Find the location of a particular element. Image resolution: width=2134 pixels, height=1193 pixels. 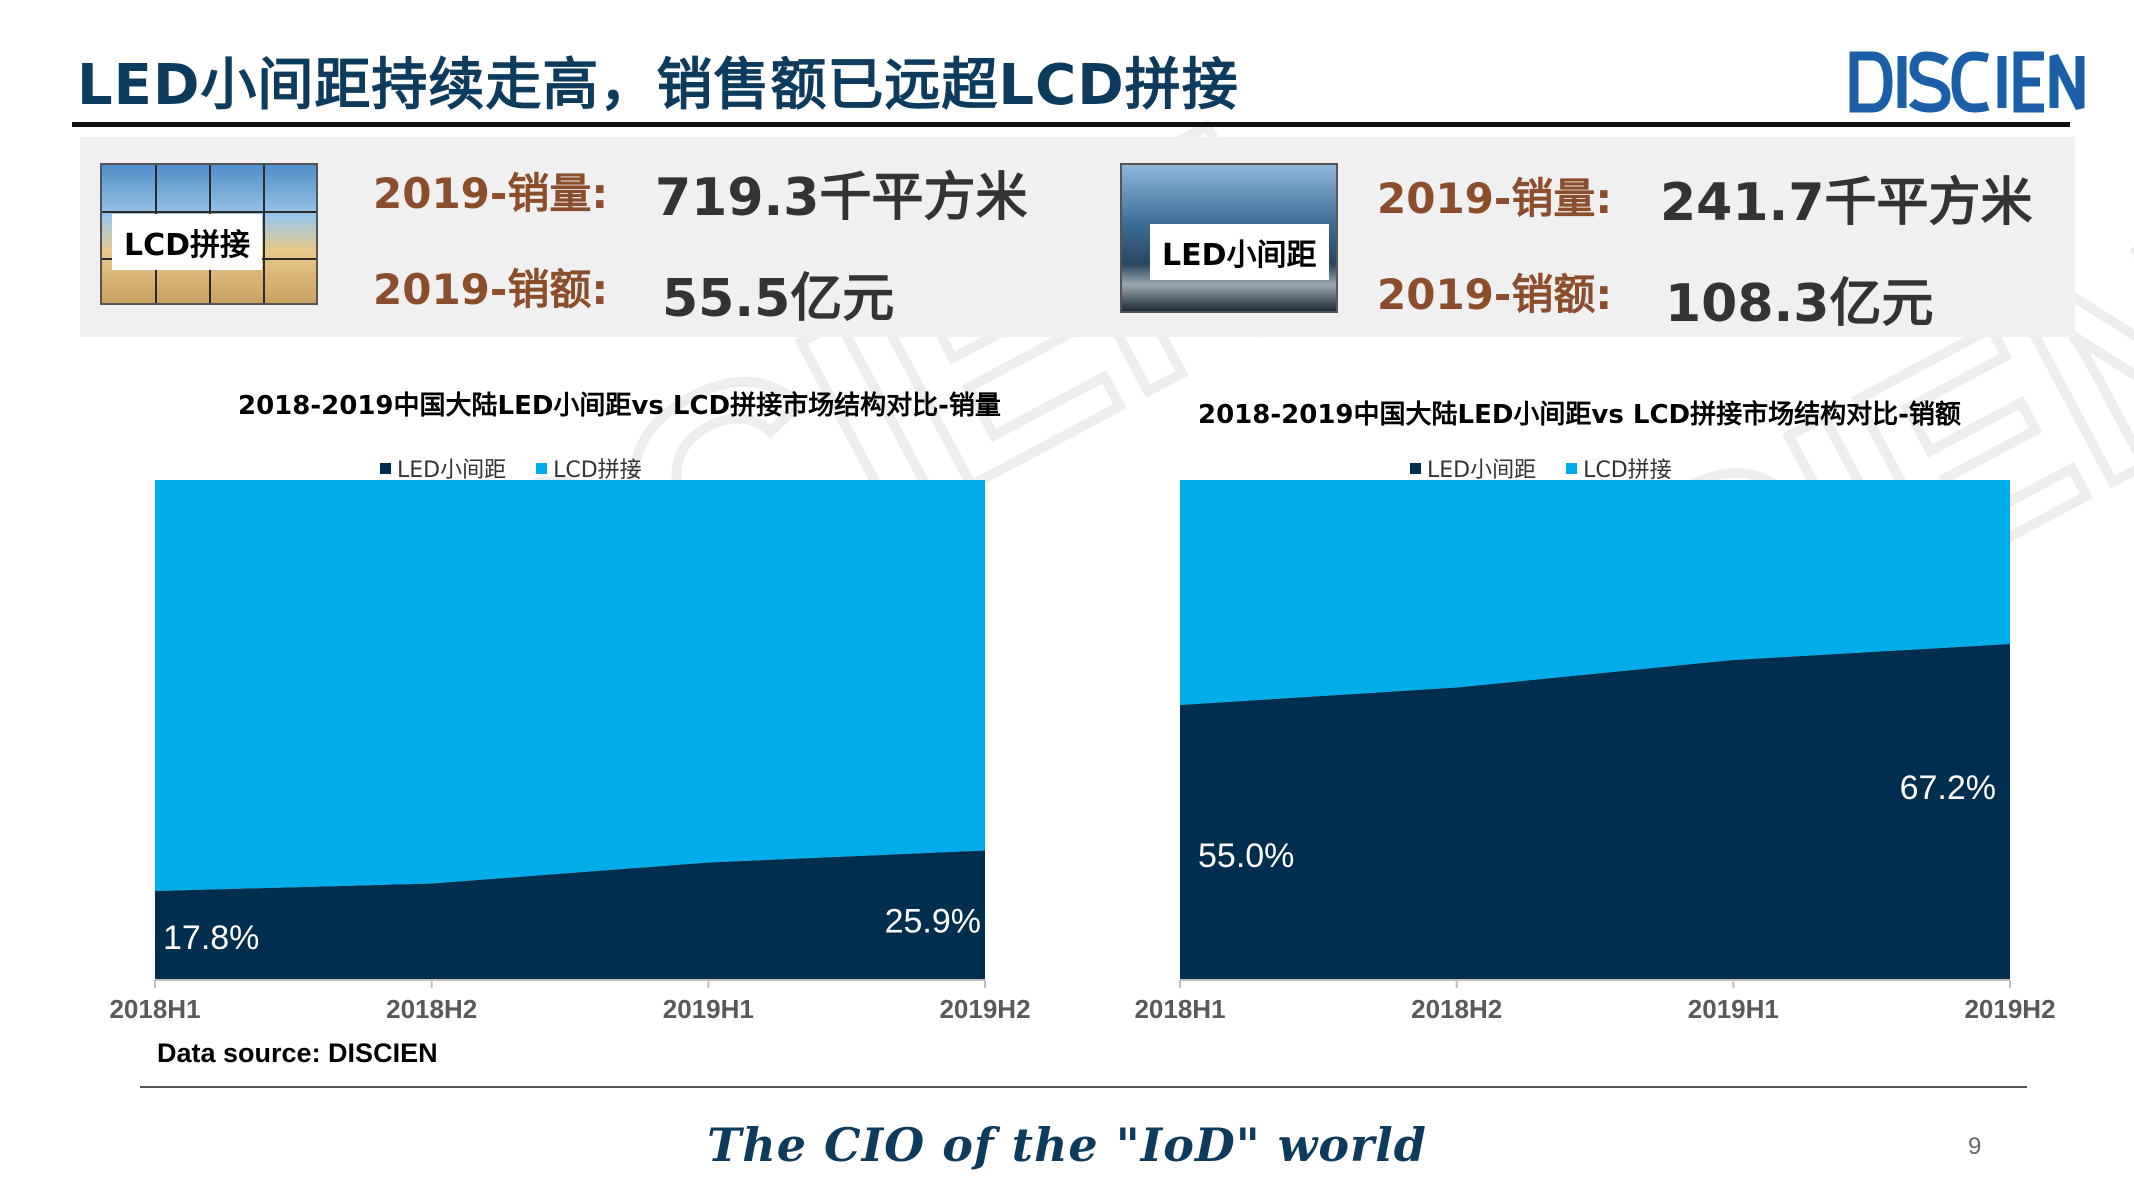

lcd-volume-label: 2019-销量: is located at coordinates (491, 193).